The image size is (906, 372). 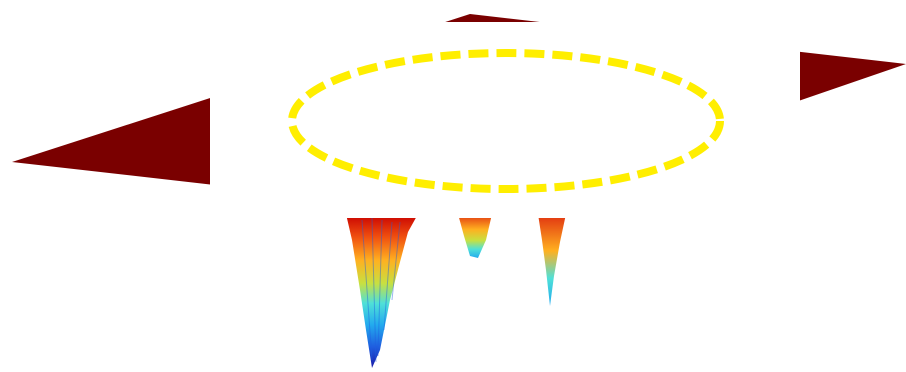 I want to click on spike-large-streaks, so click(x=381, y=290).